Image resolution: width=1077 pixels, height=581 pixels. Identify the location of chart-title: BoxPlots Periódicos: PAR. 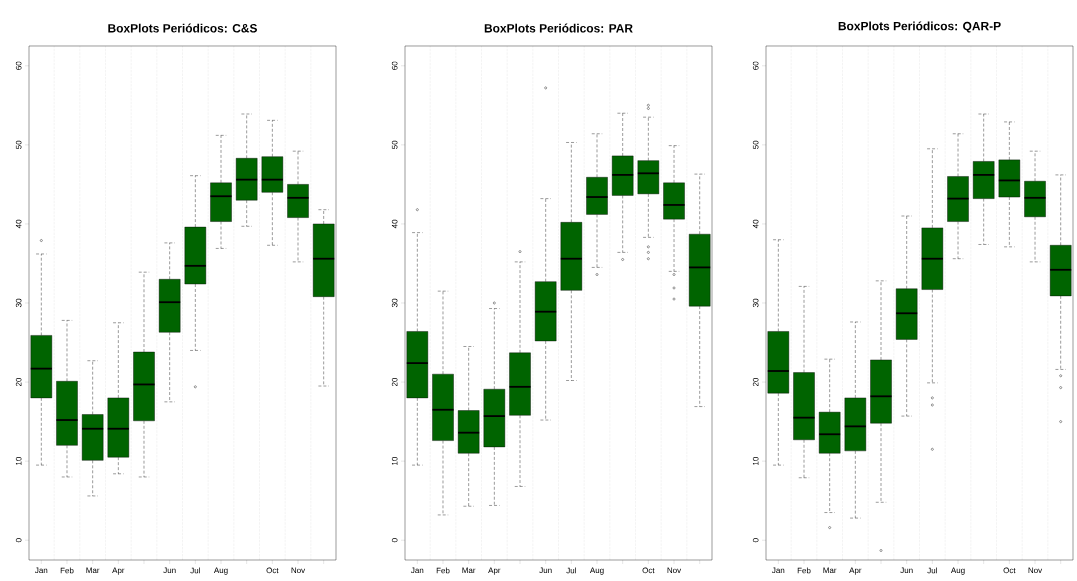
(558, 28).